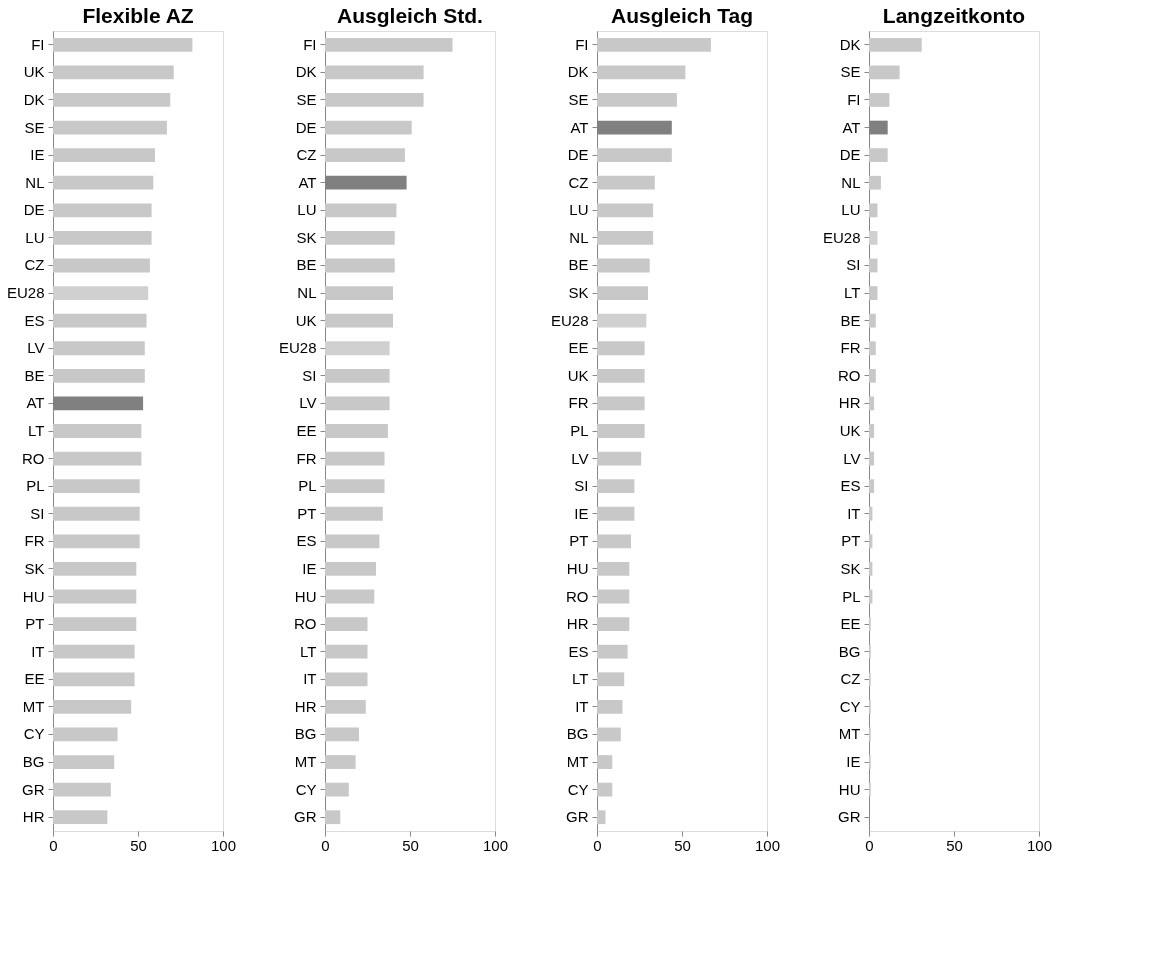 This screenshot has height=956, width=1158. What do you see at coordinates (954, 15) in the screenshot?
I see `chart-title: Langzeitkonto` at bounding box center [954, 15].